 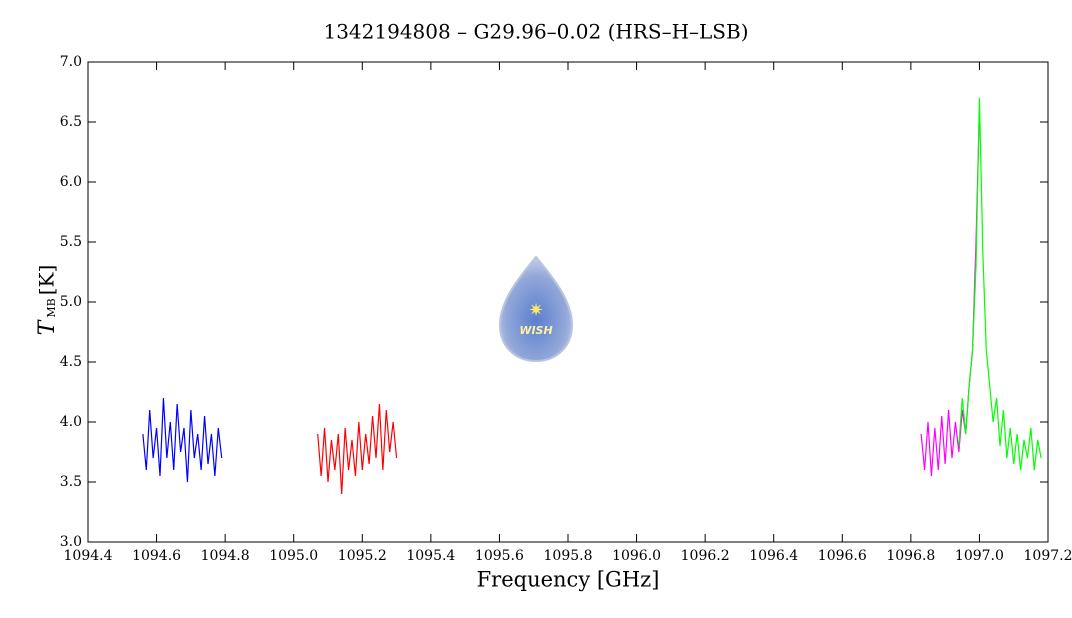 I want to click on x-tick-label: 1097.0, so click(x=979, y=556).